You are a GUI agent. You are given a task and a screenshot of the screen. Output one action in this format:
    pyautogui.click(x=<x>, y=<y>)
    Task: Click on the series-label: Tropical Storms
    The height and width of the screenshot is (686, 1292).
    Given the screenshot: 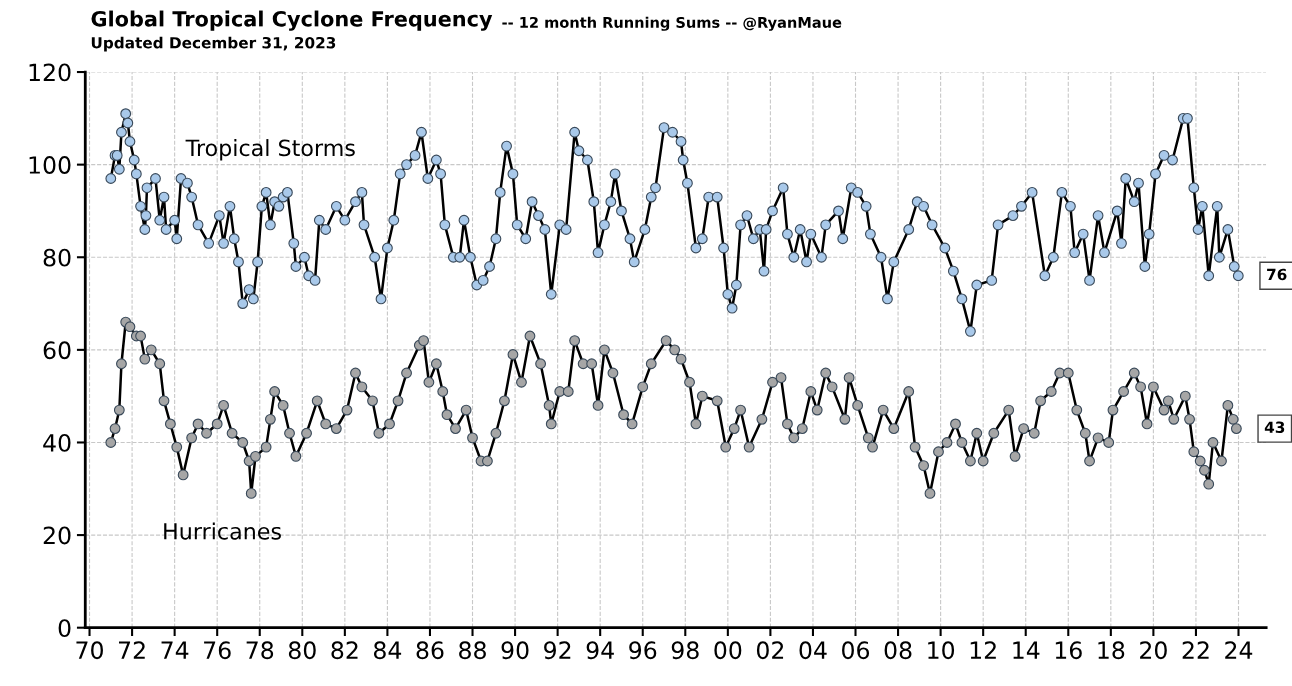 What is the action you would take?
    pyautogui.click(x=270, y=150)
    